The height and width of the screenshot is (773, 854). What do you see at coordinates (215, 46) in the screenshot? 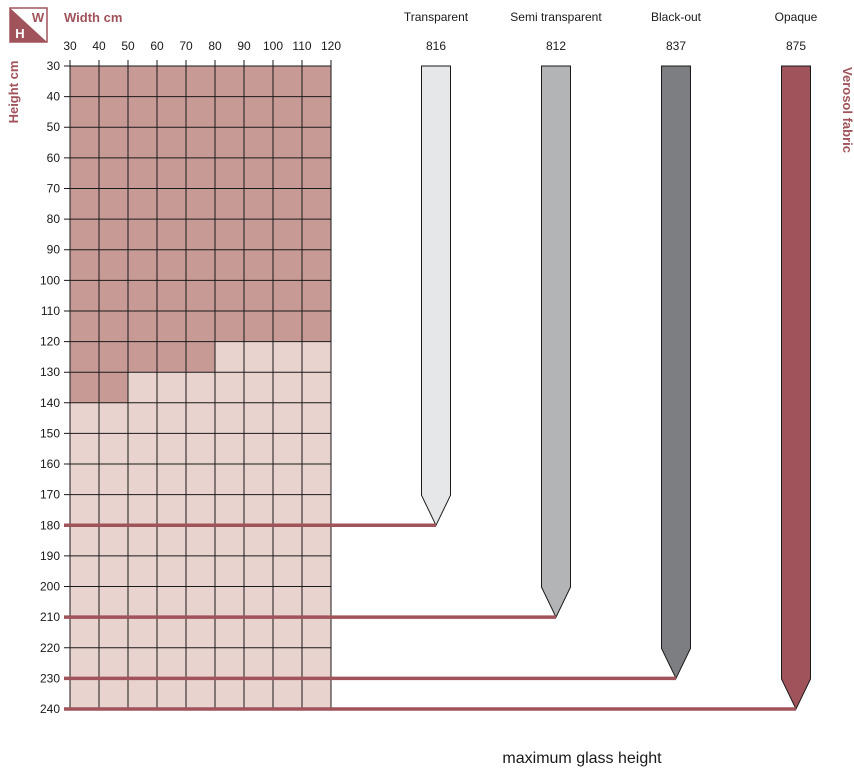
I see `width-tick-label-80: 80` at bounding box center [215, 46].